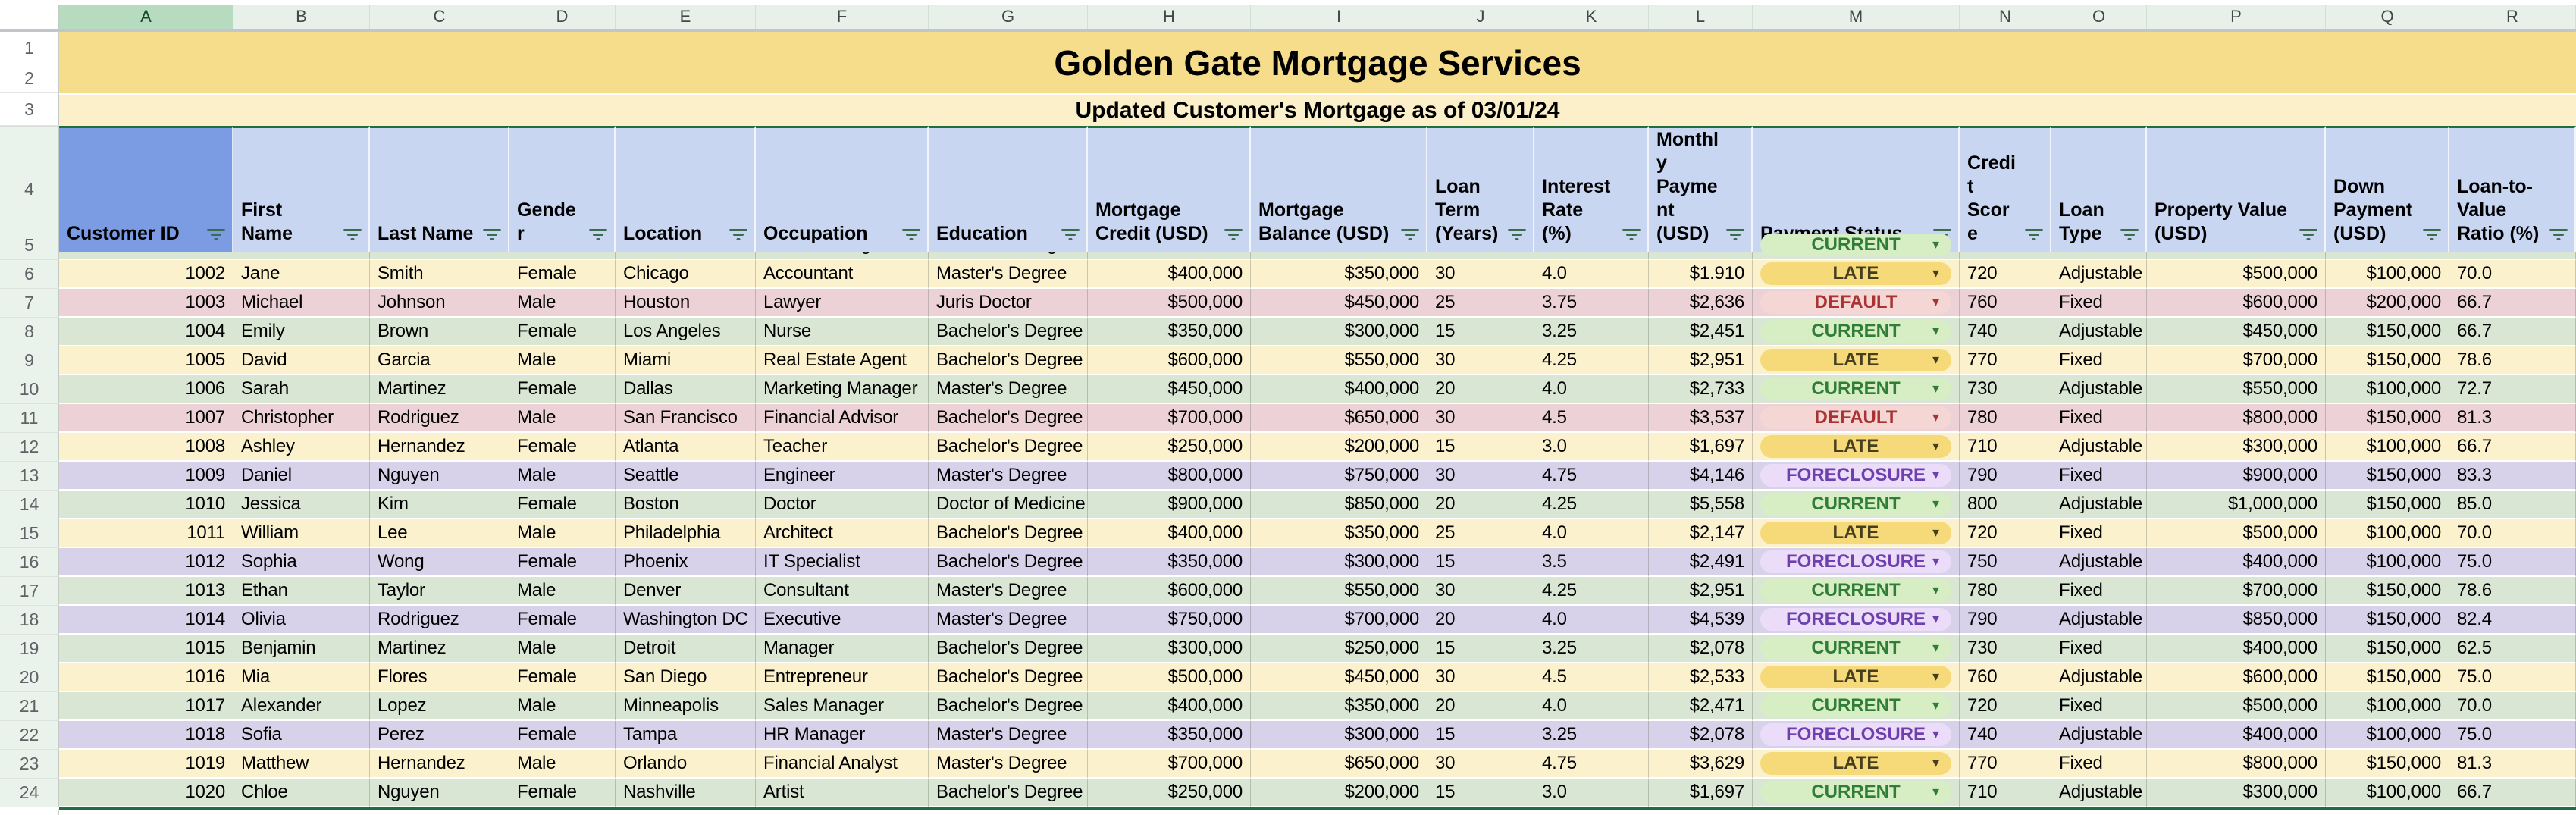 Image resolution: width=2576 pixels, height=815 pixels. What do you see at coordinates (146, 505) in the screenshot?
I see `cell-A14: 1010` at bounding box center [146, 505].